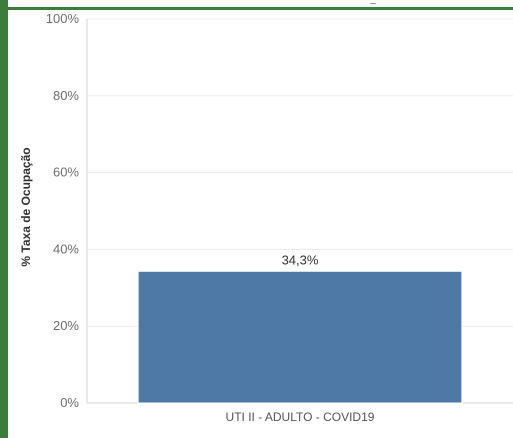 The width and height of the screenshot is (513, 438). Describe the element at coordinates (69, 402) in the screenshot. I see `y-tick-label: 0%` at that location.